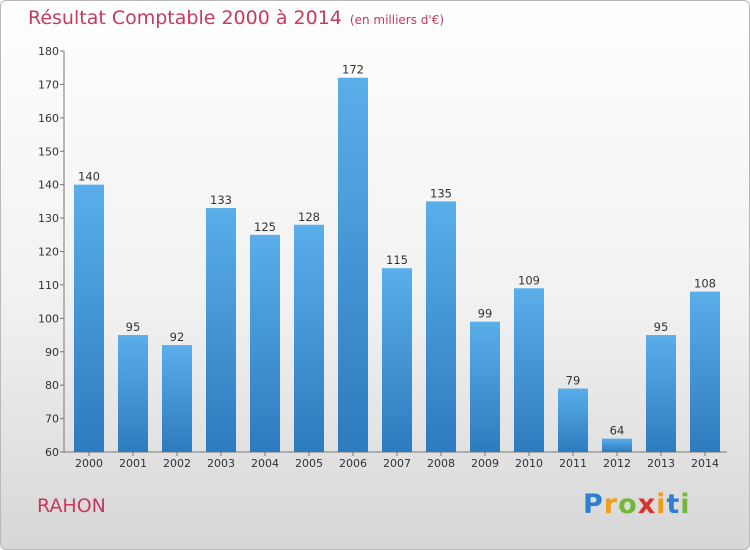  I want to click on logo-letter: t, so click(673, 504).